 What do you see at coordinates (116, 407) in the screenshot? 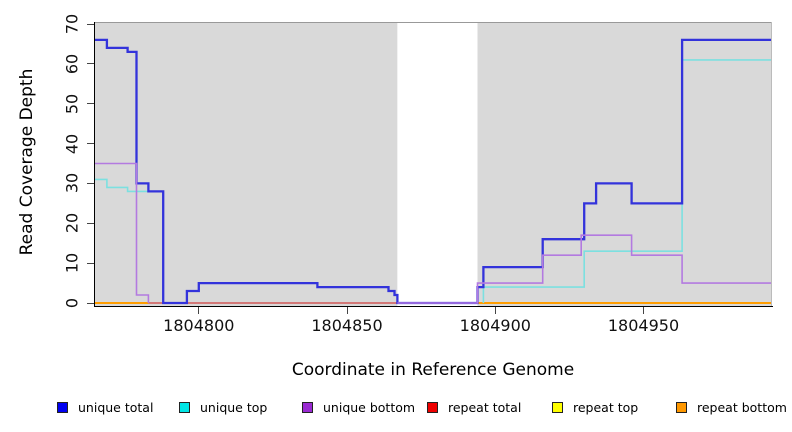
I see `legend-label: unique total` at bounding box center [116, 407].